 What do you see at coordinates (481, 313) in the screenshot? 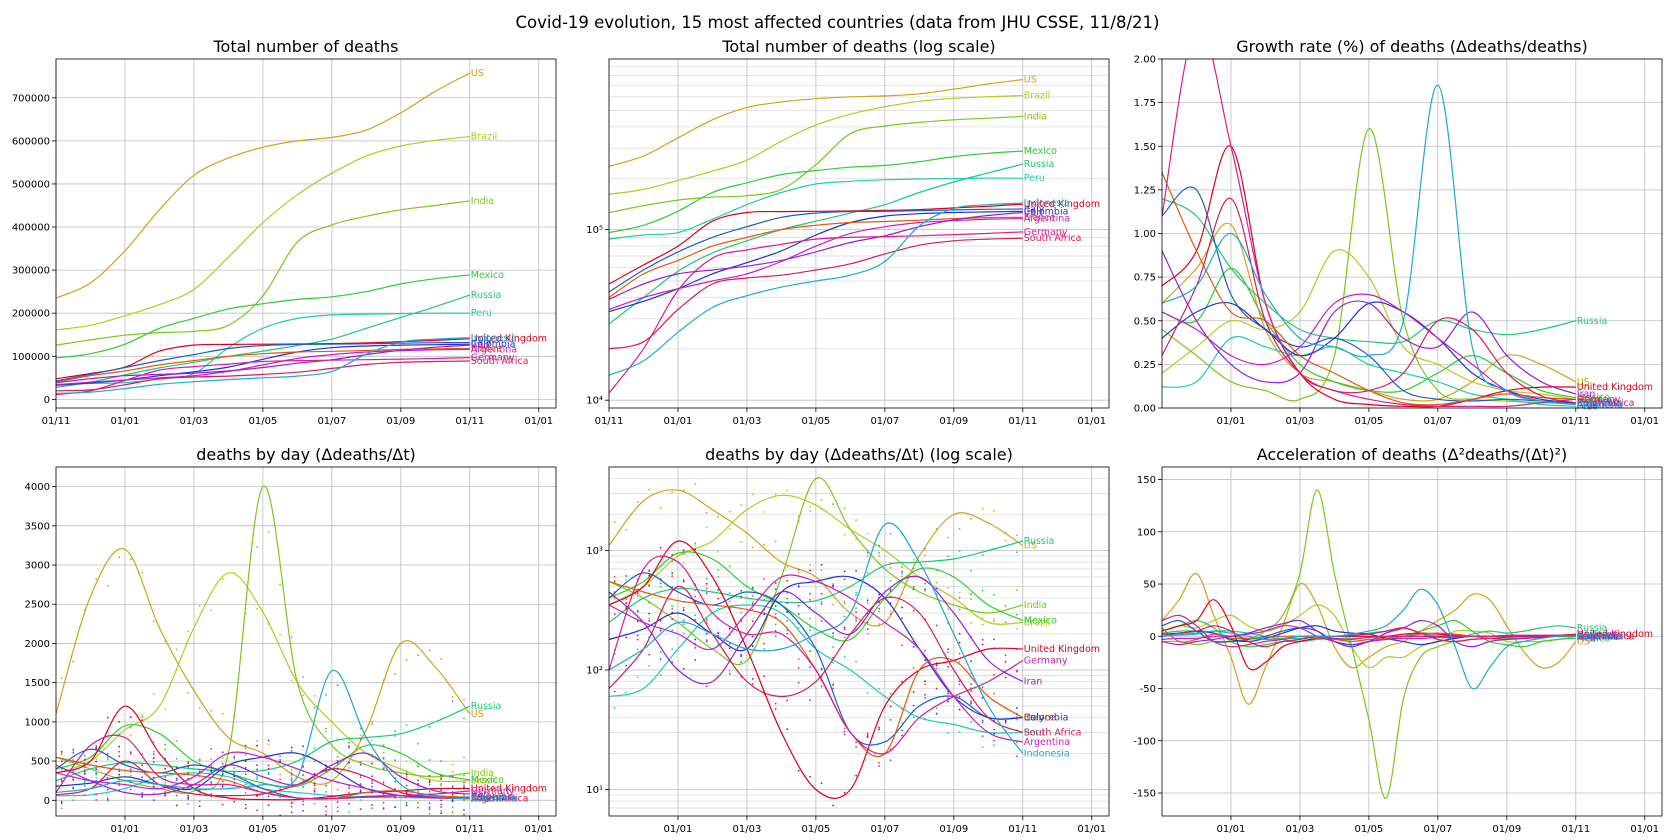
I see `series-label: Peru` at bounding box center [481, 313].